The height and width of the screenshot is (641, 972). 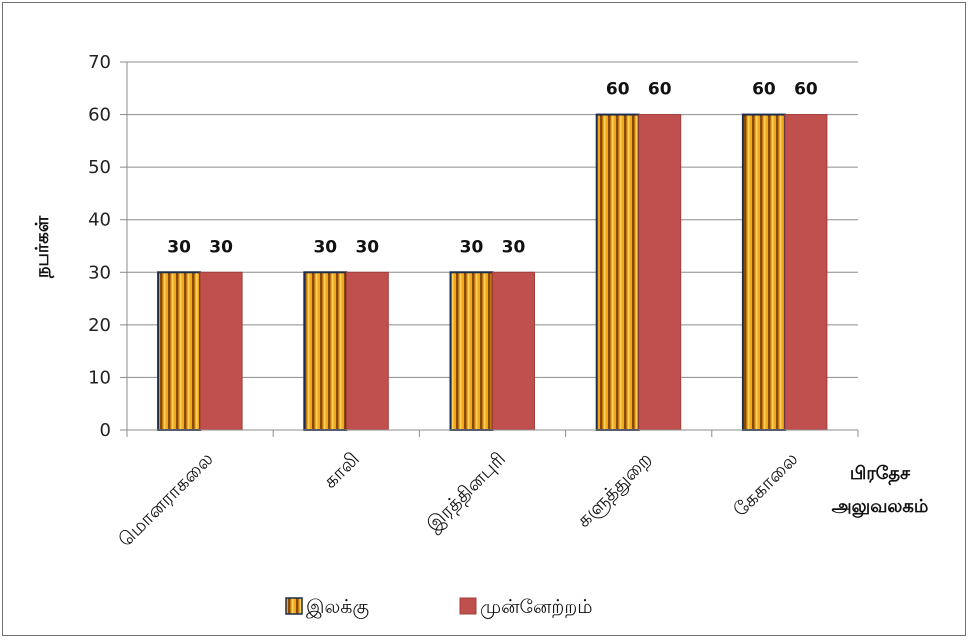 What do you see at coordinates (614, 490) in the screenshot?
I see `category-label: களுத்துறை` at bounding box center [614, 490].